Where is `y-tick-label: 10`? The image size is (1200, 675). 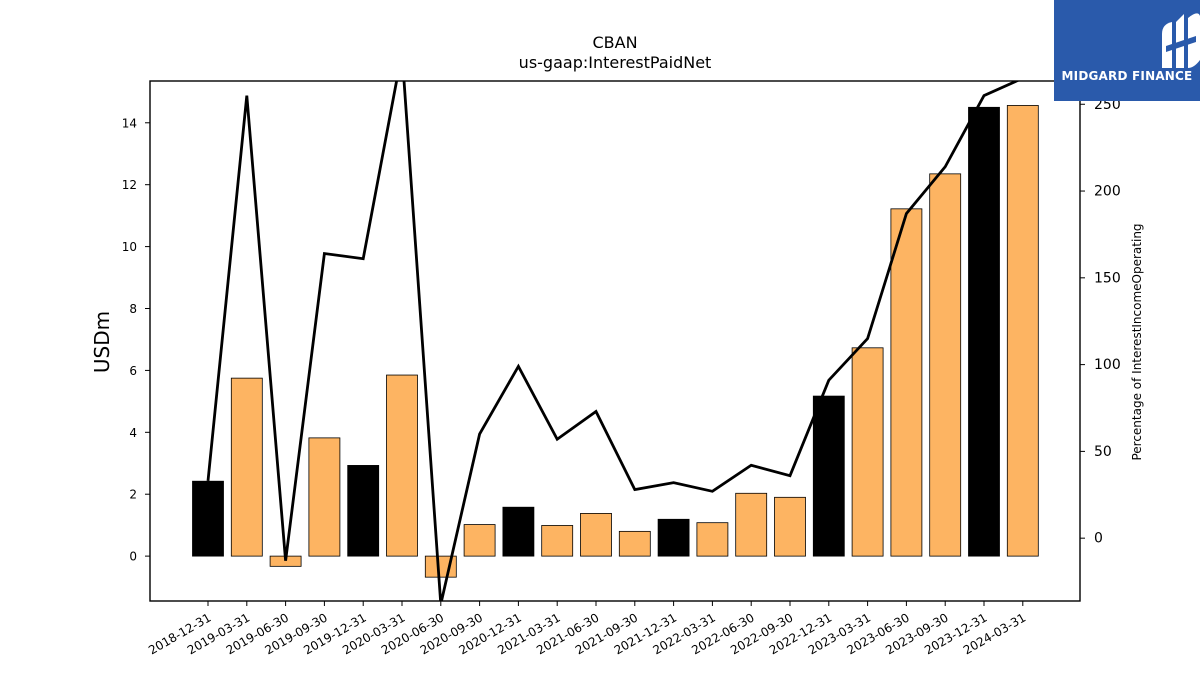
y-tick-label: 10 is located at coordinates (129, 247).